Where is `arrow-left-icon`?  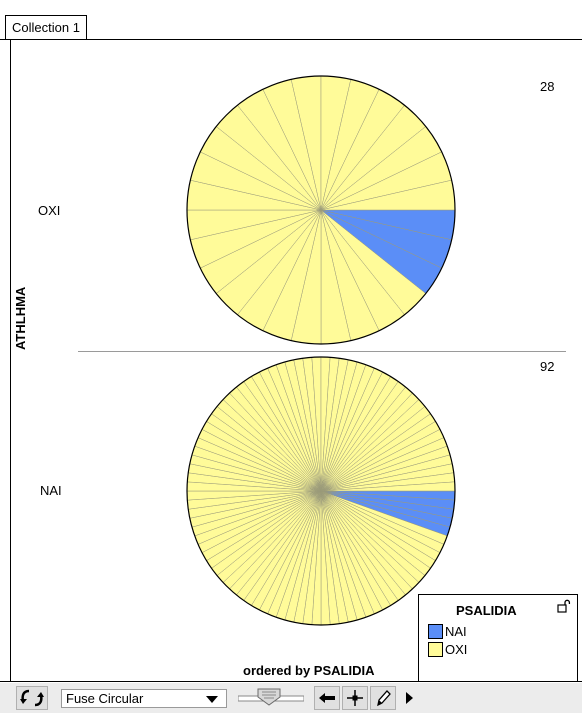 arrow-left-icon is located at coordinates (327, 698).